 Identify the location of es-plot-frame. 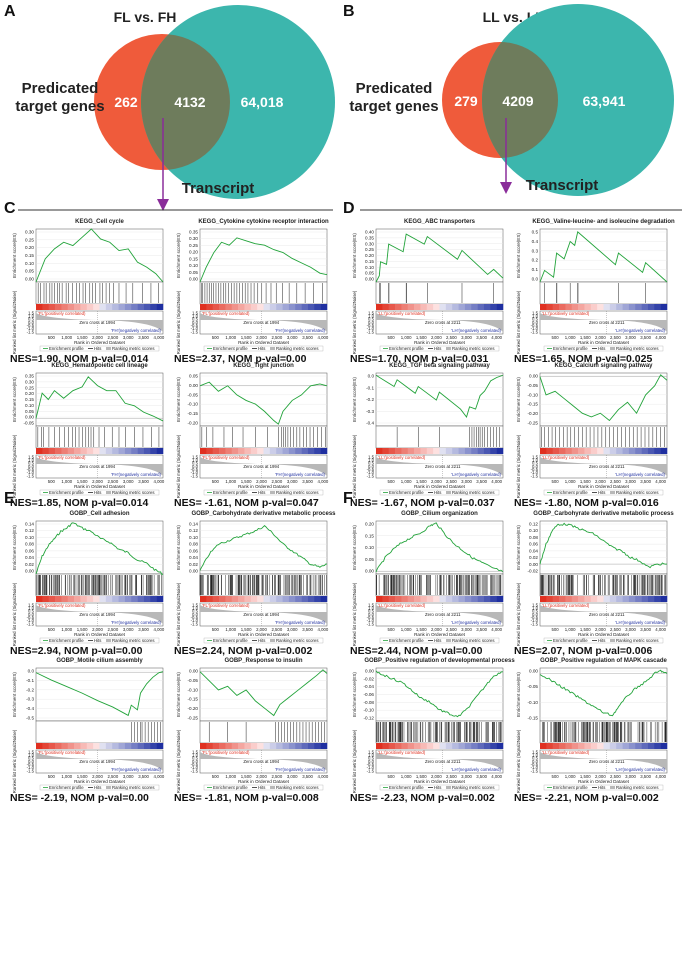
(263, 399).